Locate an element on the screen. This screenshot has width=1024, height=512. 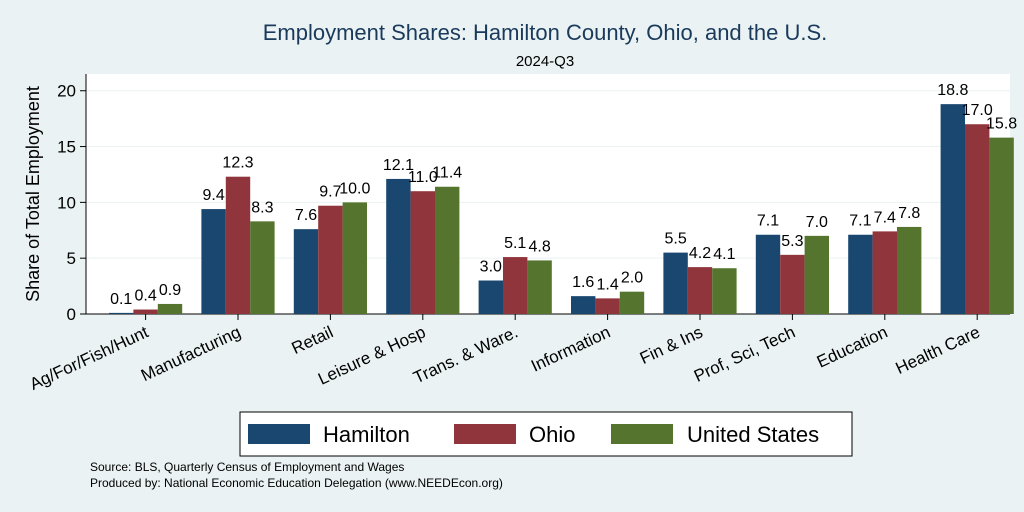
data-label: 7.6 is located at coordinates (306, 215).